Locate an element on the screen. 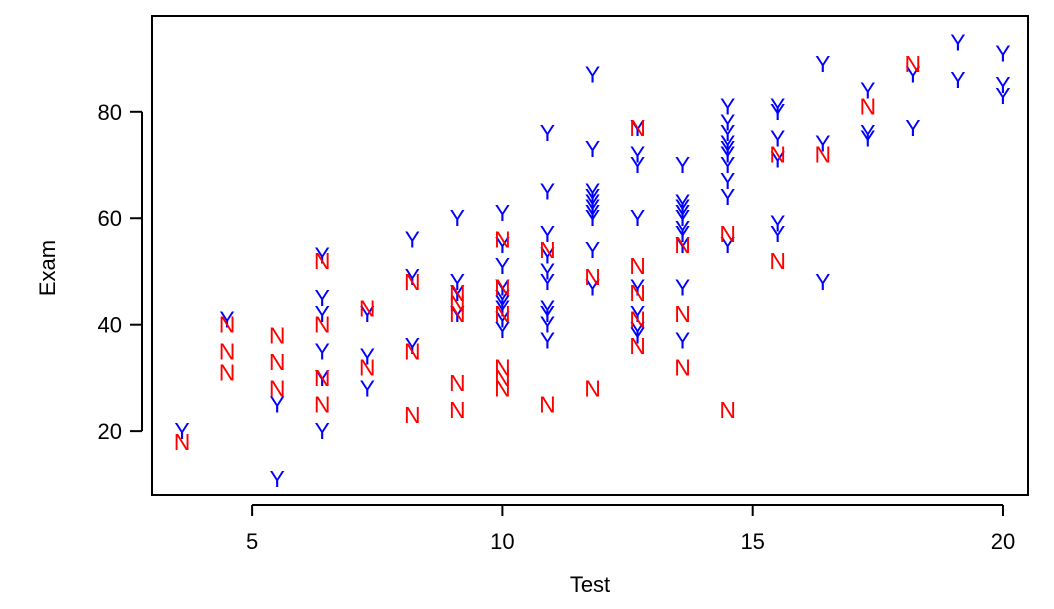 This screenshot has width=1054, height=609. x-axis-title: Test is located at coordinates (590, 584).